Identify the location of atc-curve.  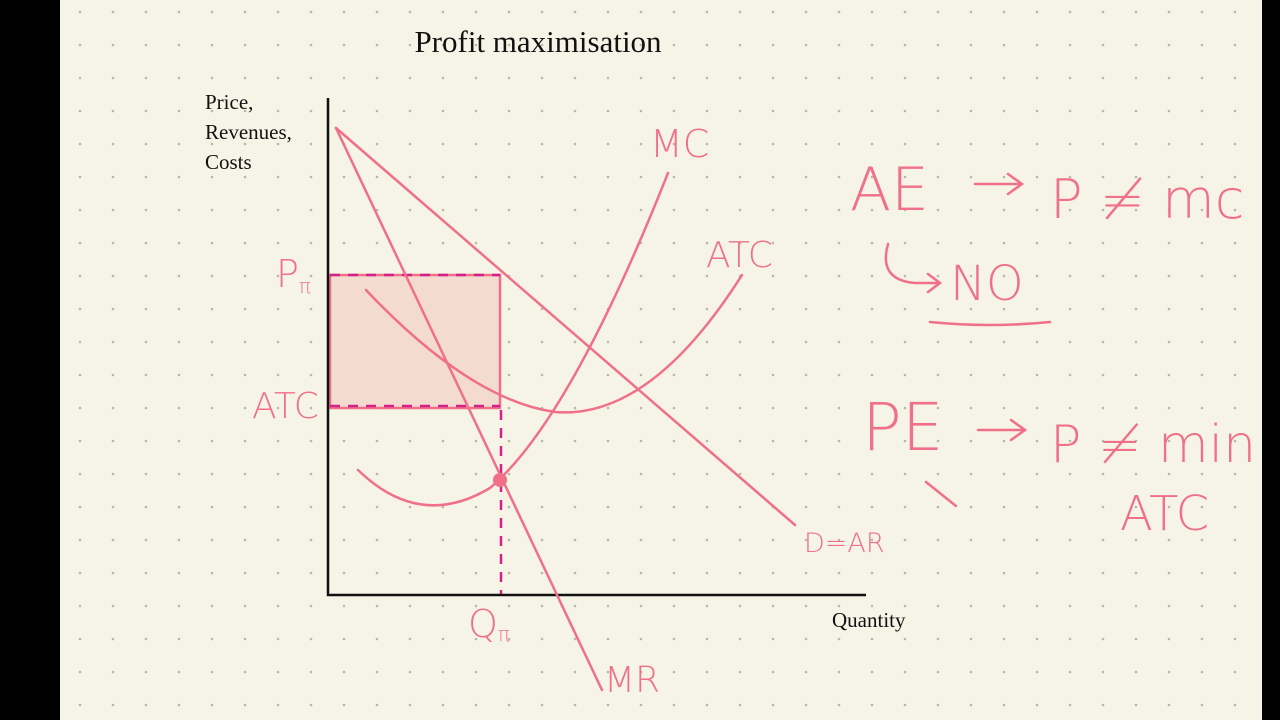
(554, 343).